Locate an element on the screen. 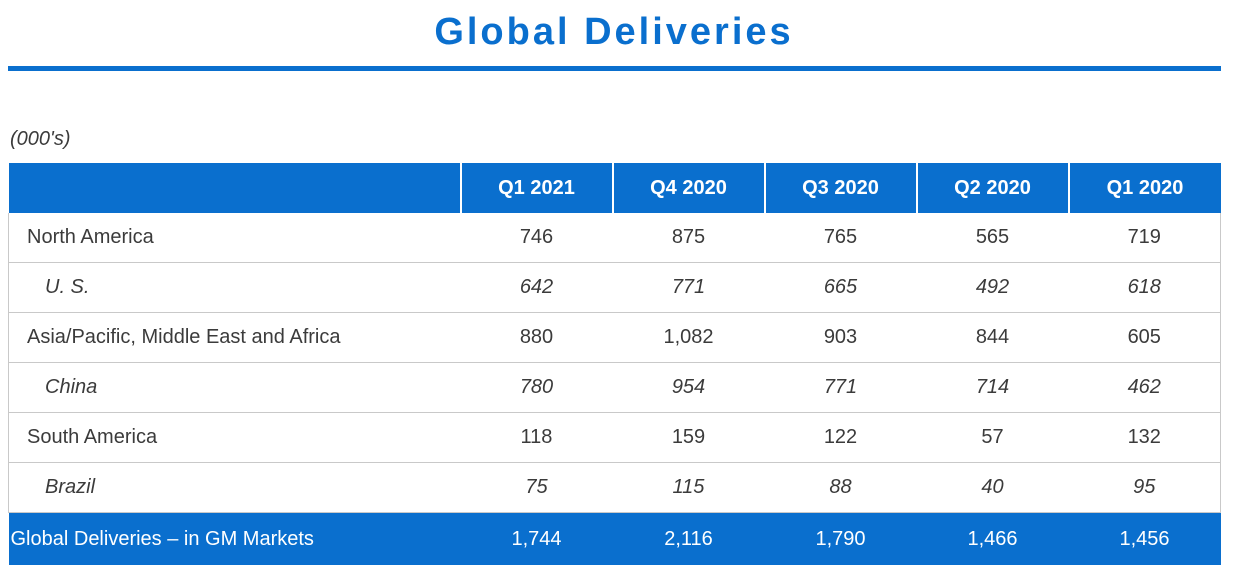 This screenshot has height=576, width=1237. column-header-q4-2020: Q4 2020 is located at coordinates (688, 188).